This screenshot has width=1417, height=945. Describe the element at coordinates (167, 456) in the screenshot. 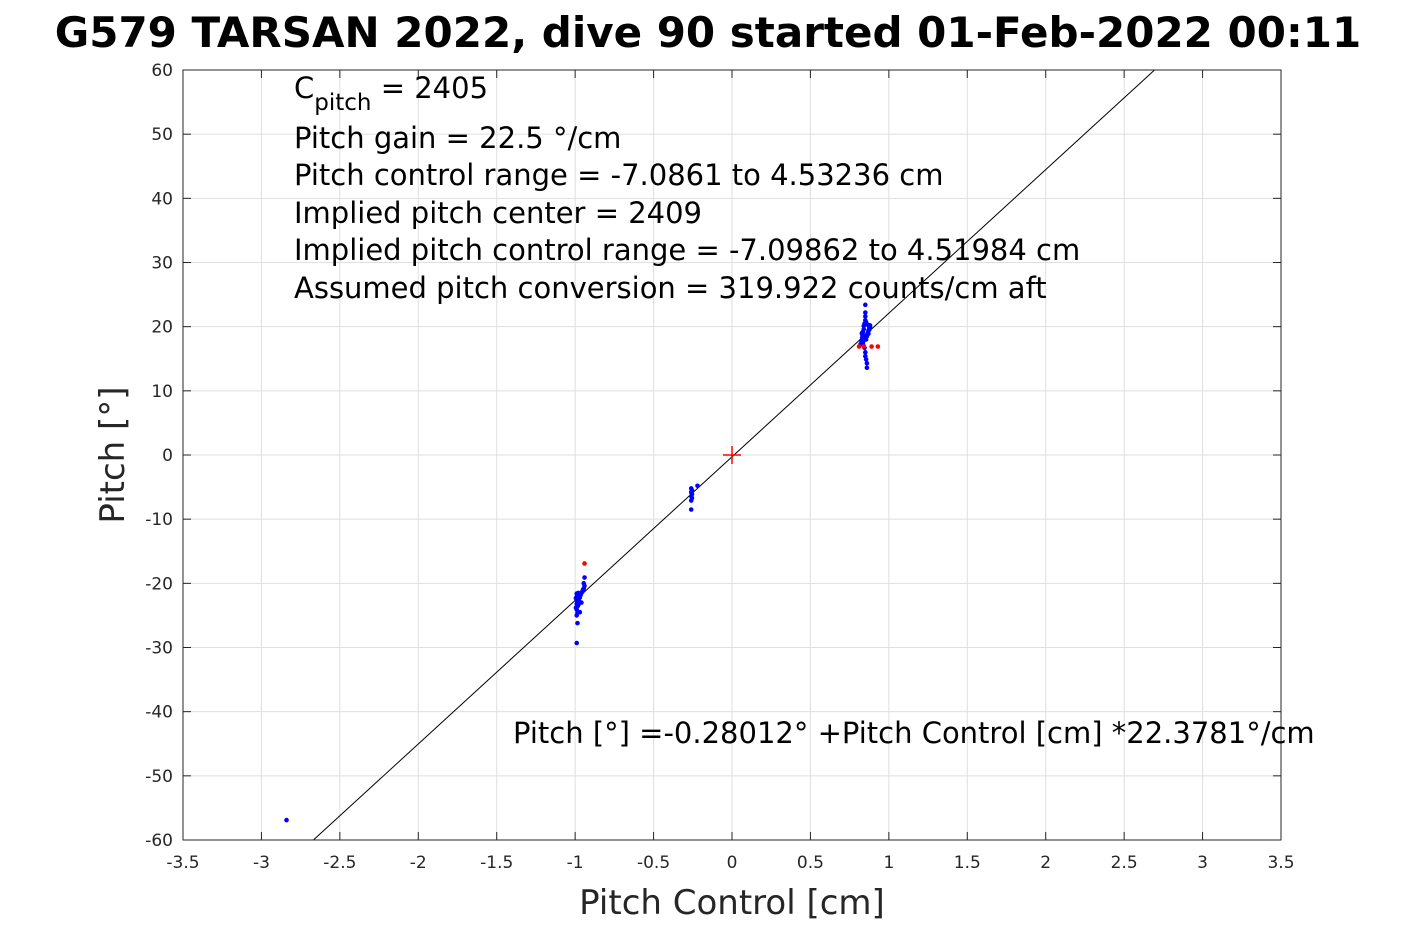

I see `y-tick-label: 0` at that location.